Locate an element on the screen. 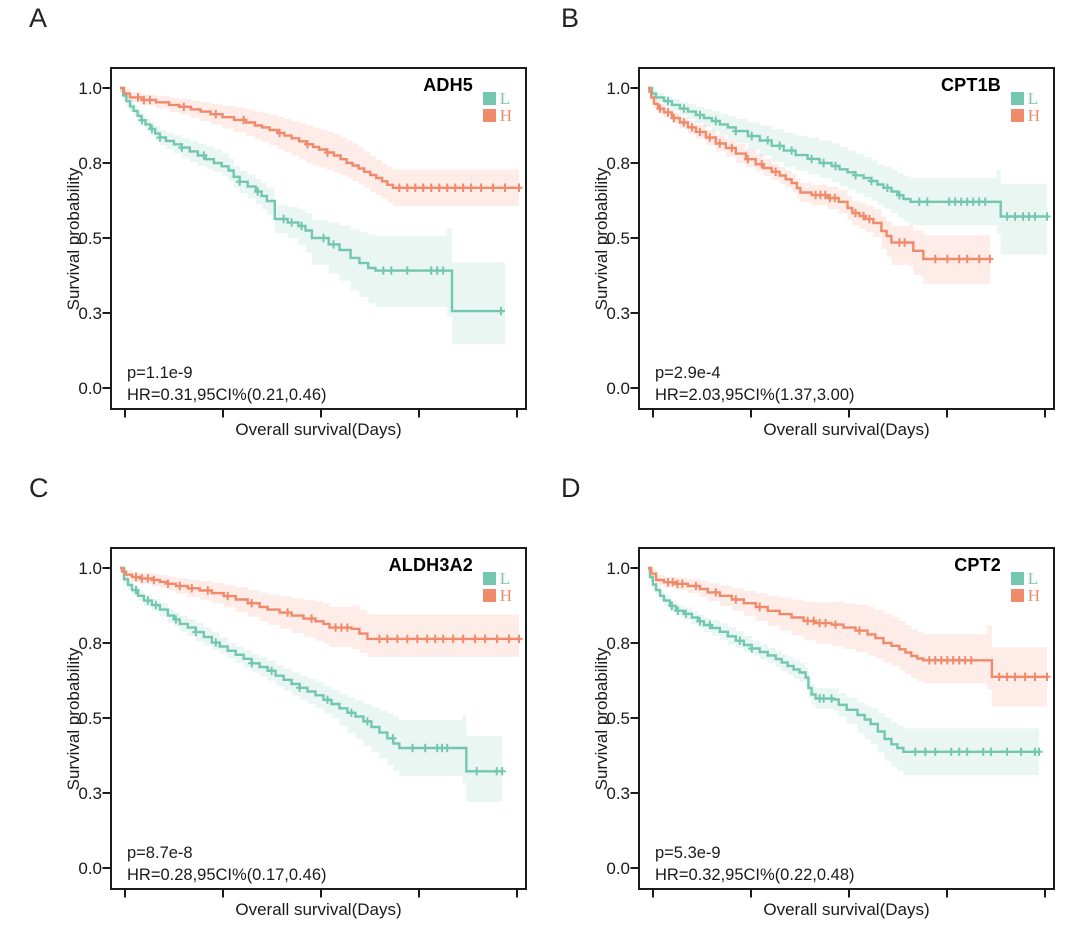 Image resolution: width=1080 pixels, height=925 pixels. panel-letter-a: A is located at coordinates (38, 18).